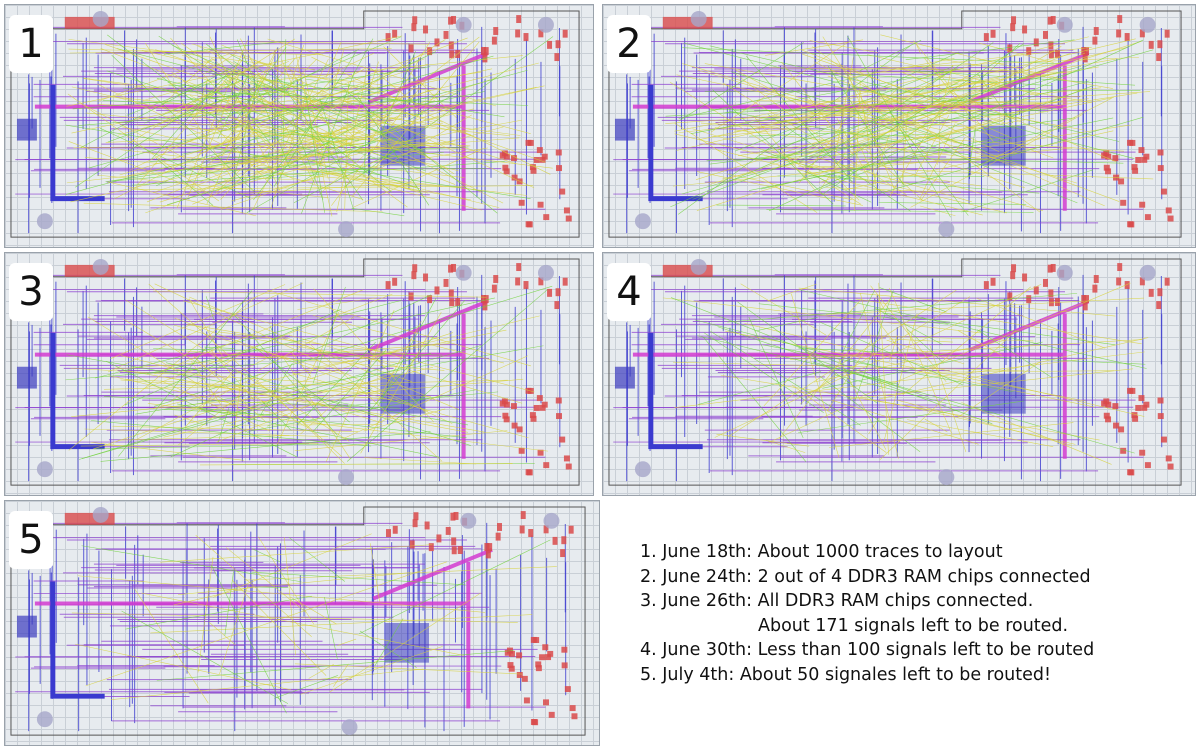 This screenshot has width=1200, height=750. What do you see at coordinates (31, 44) in the screenshot?
I see `panel-number-1: 1` at bounding box center [31, 44].